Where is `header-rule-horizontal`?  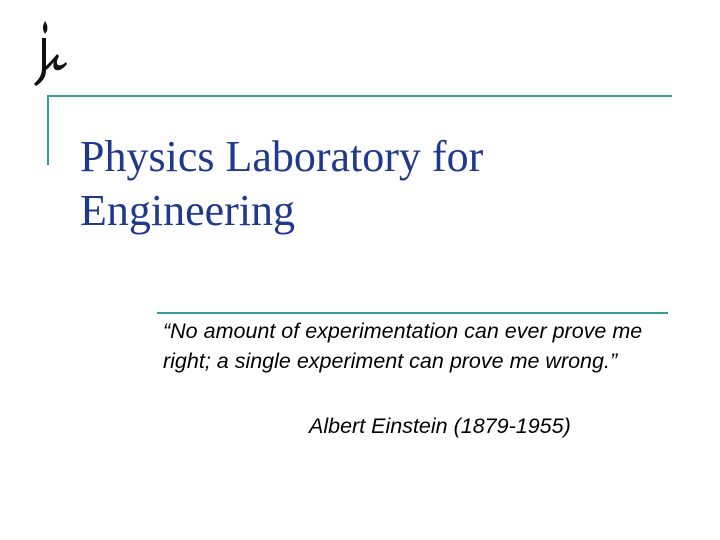 header-rule-horizontal is located at coordinates (360, 96).